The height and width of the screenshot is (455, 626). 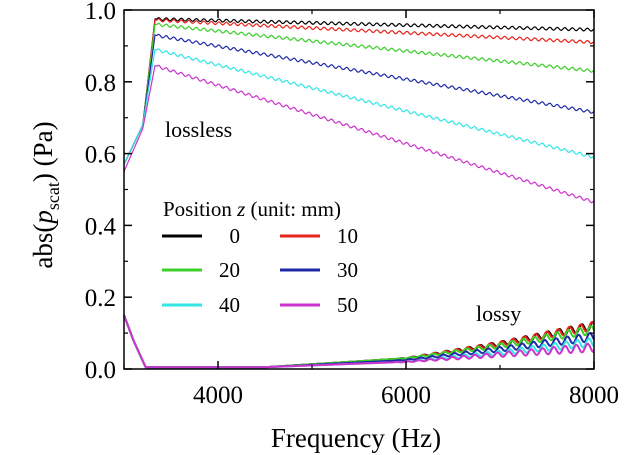 I want to click on y-tick-label: 0.0, so click(x=100, y=370).